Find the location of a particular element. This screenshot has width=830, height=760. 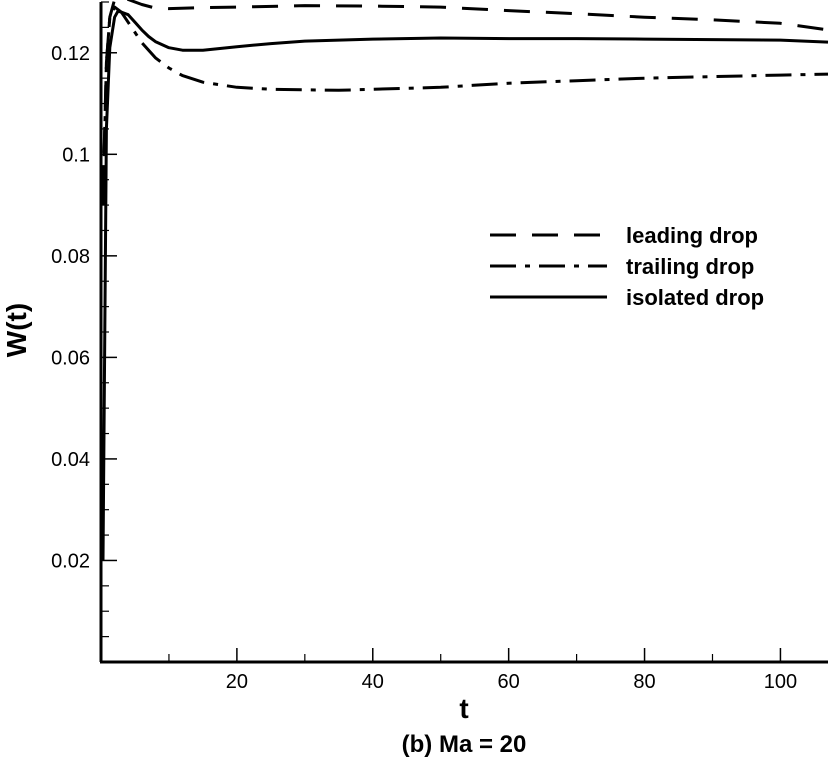

y-tick-label: 0.12 is located at coordinates (70, 54).